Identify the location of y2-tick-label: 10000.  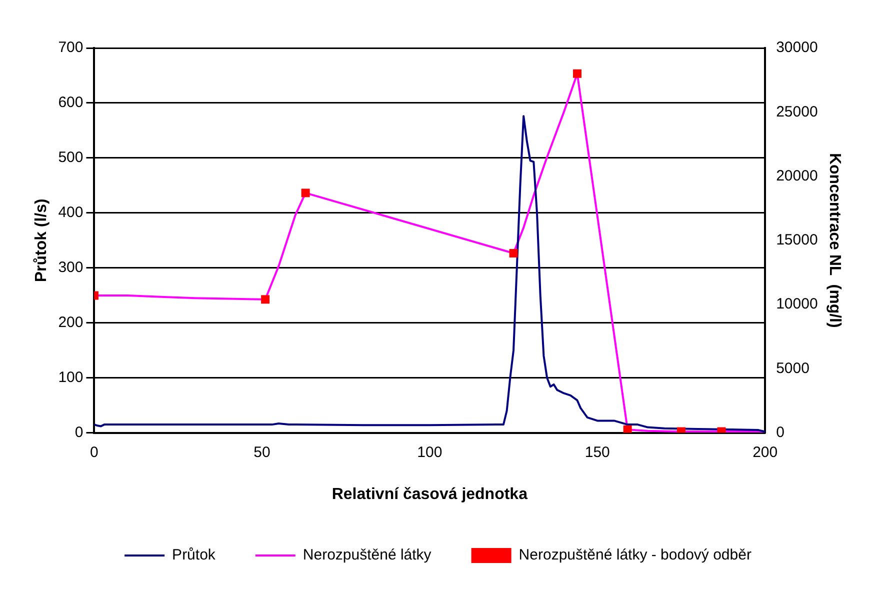
(797, 304).